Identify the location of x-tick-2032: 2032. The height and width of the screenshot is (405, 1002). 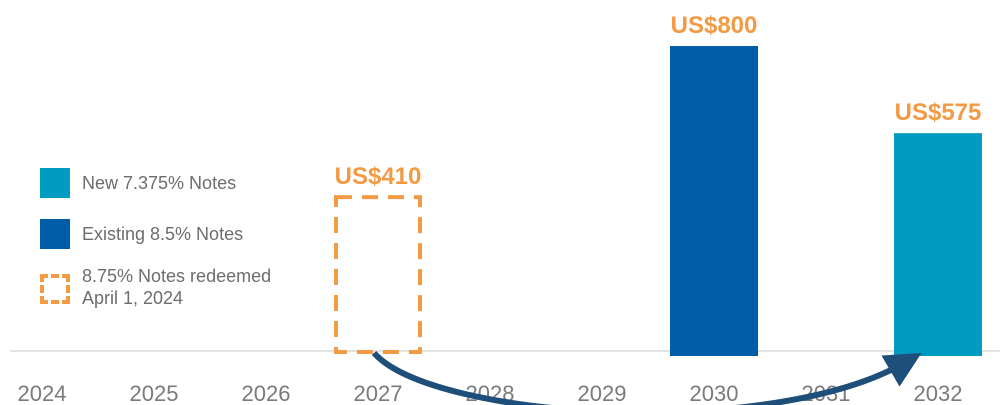
(938, 393).